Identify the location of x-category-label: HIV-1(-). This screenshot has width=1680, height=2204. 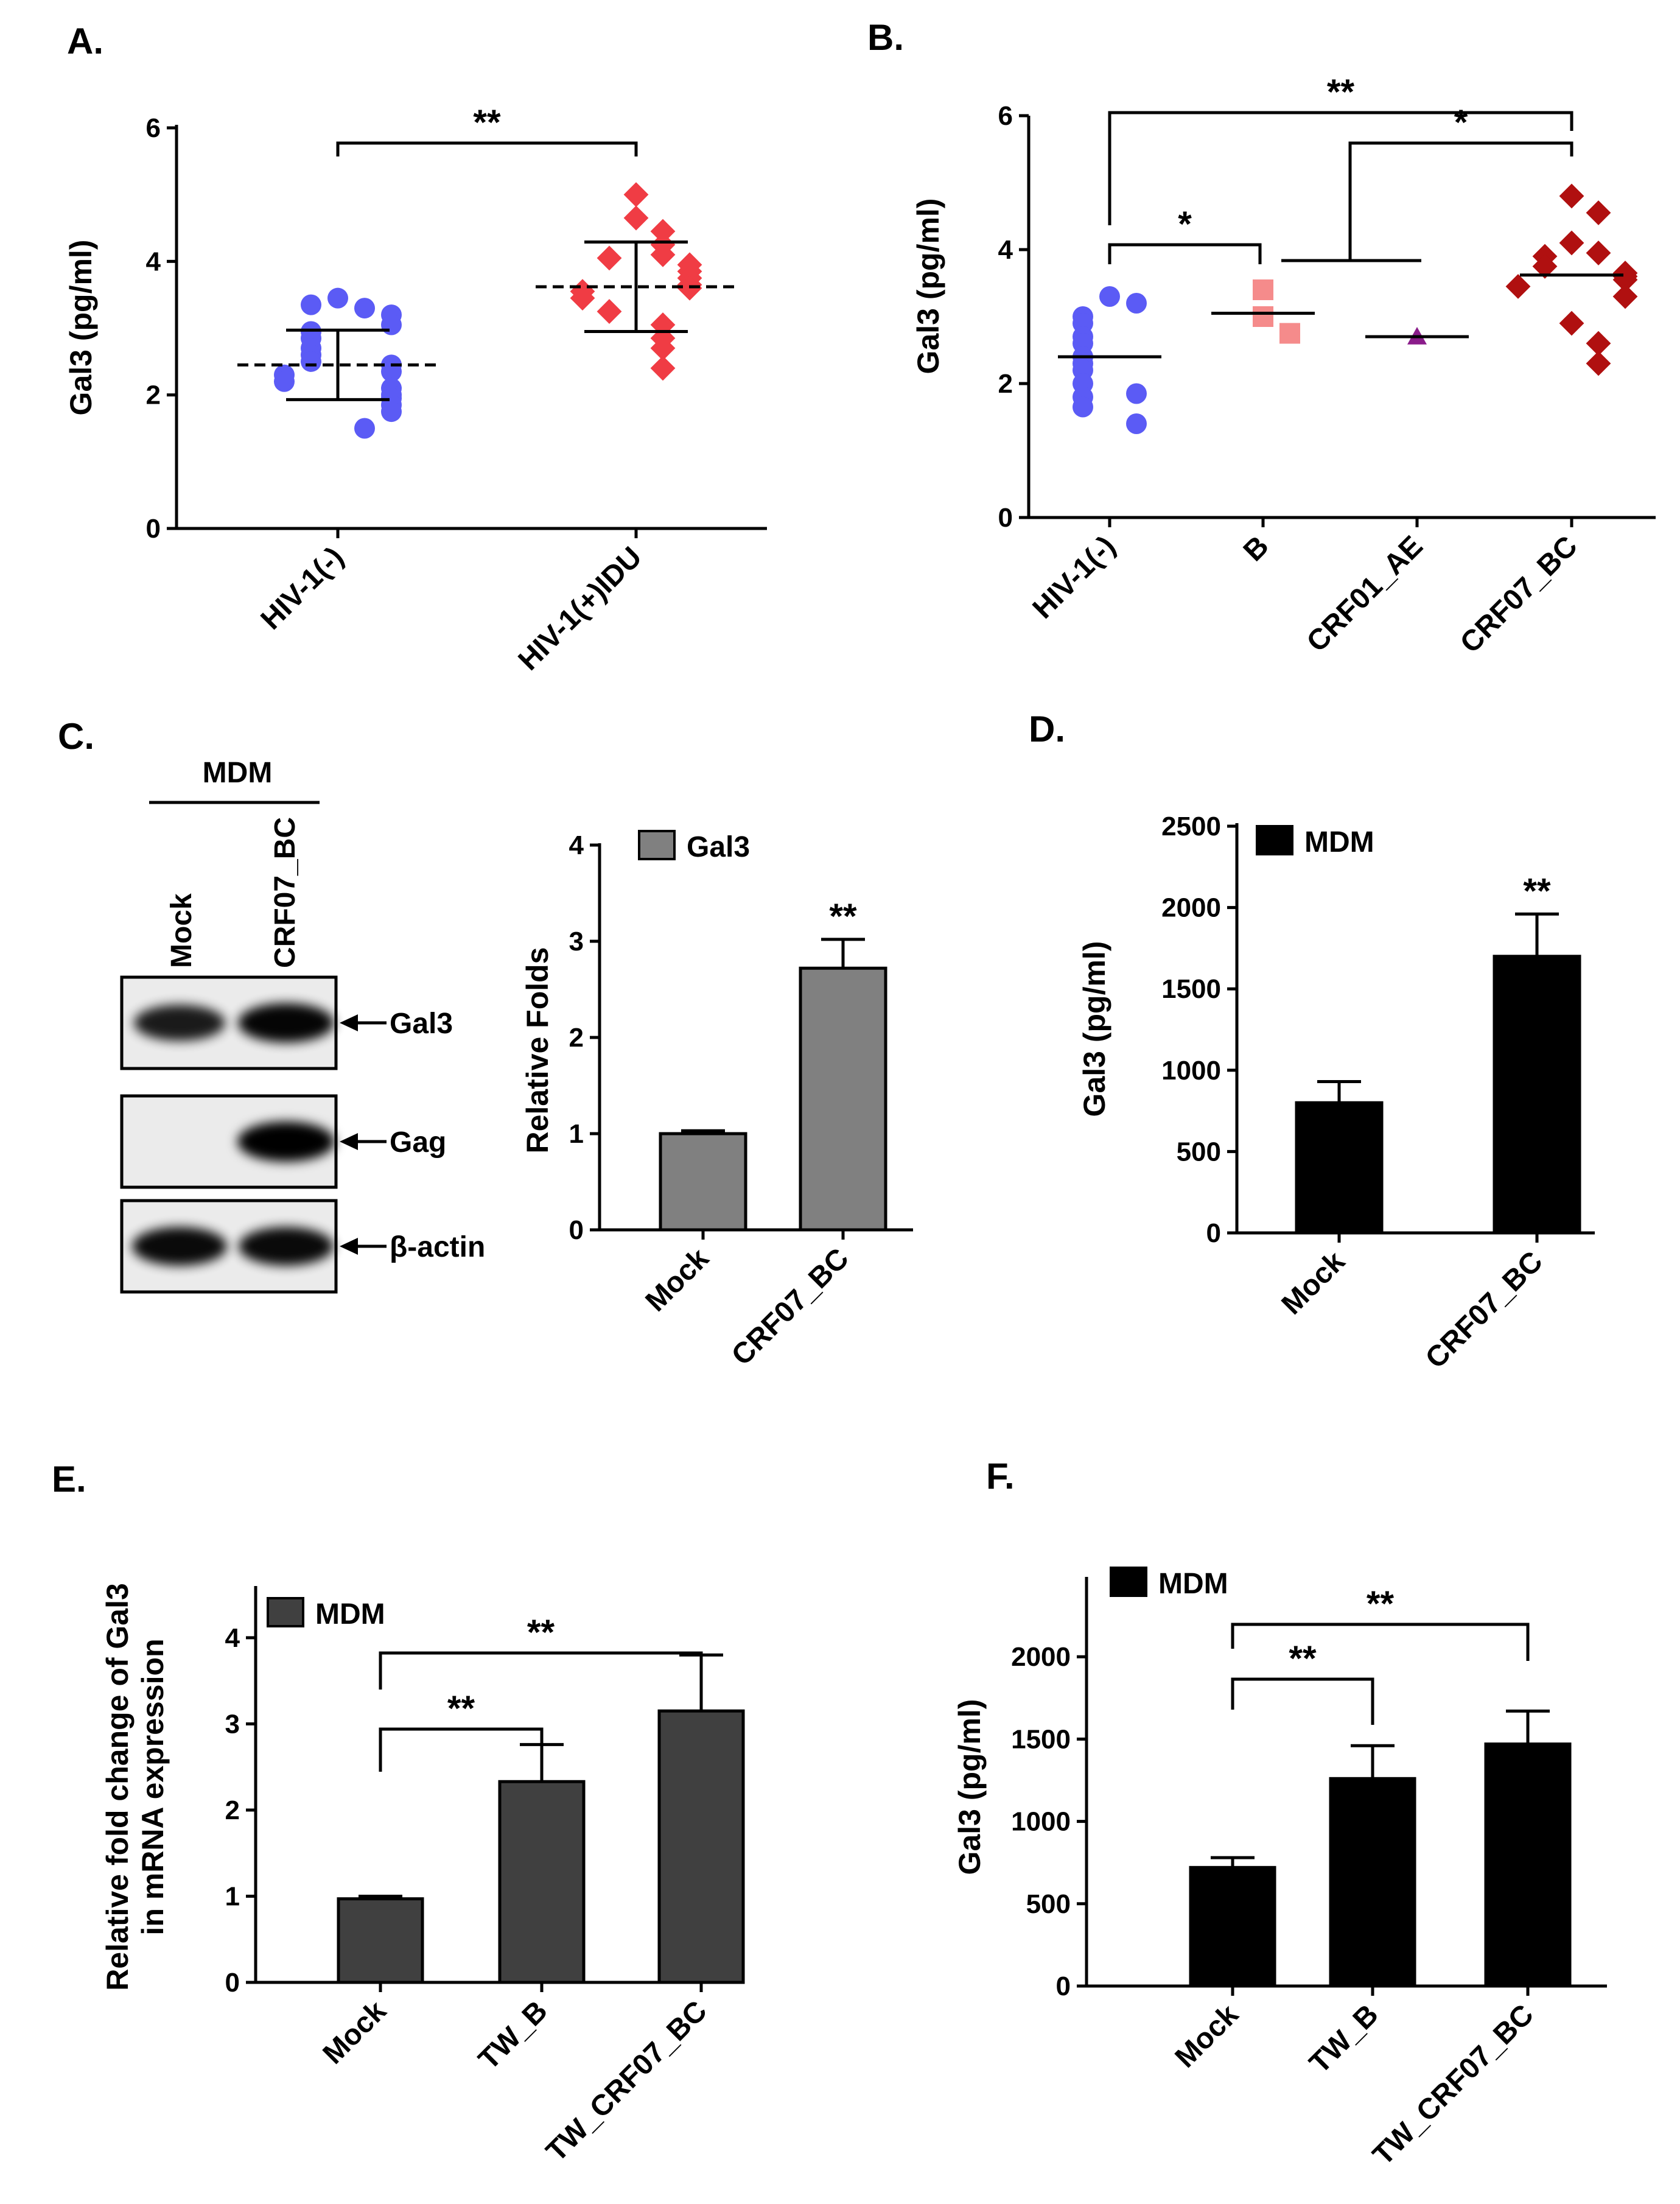
(302, 588).